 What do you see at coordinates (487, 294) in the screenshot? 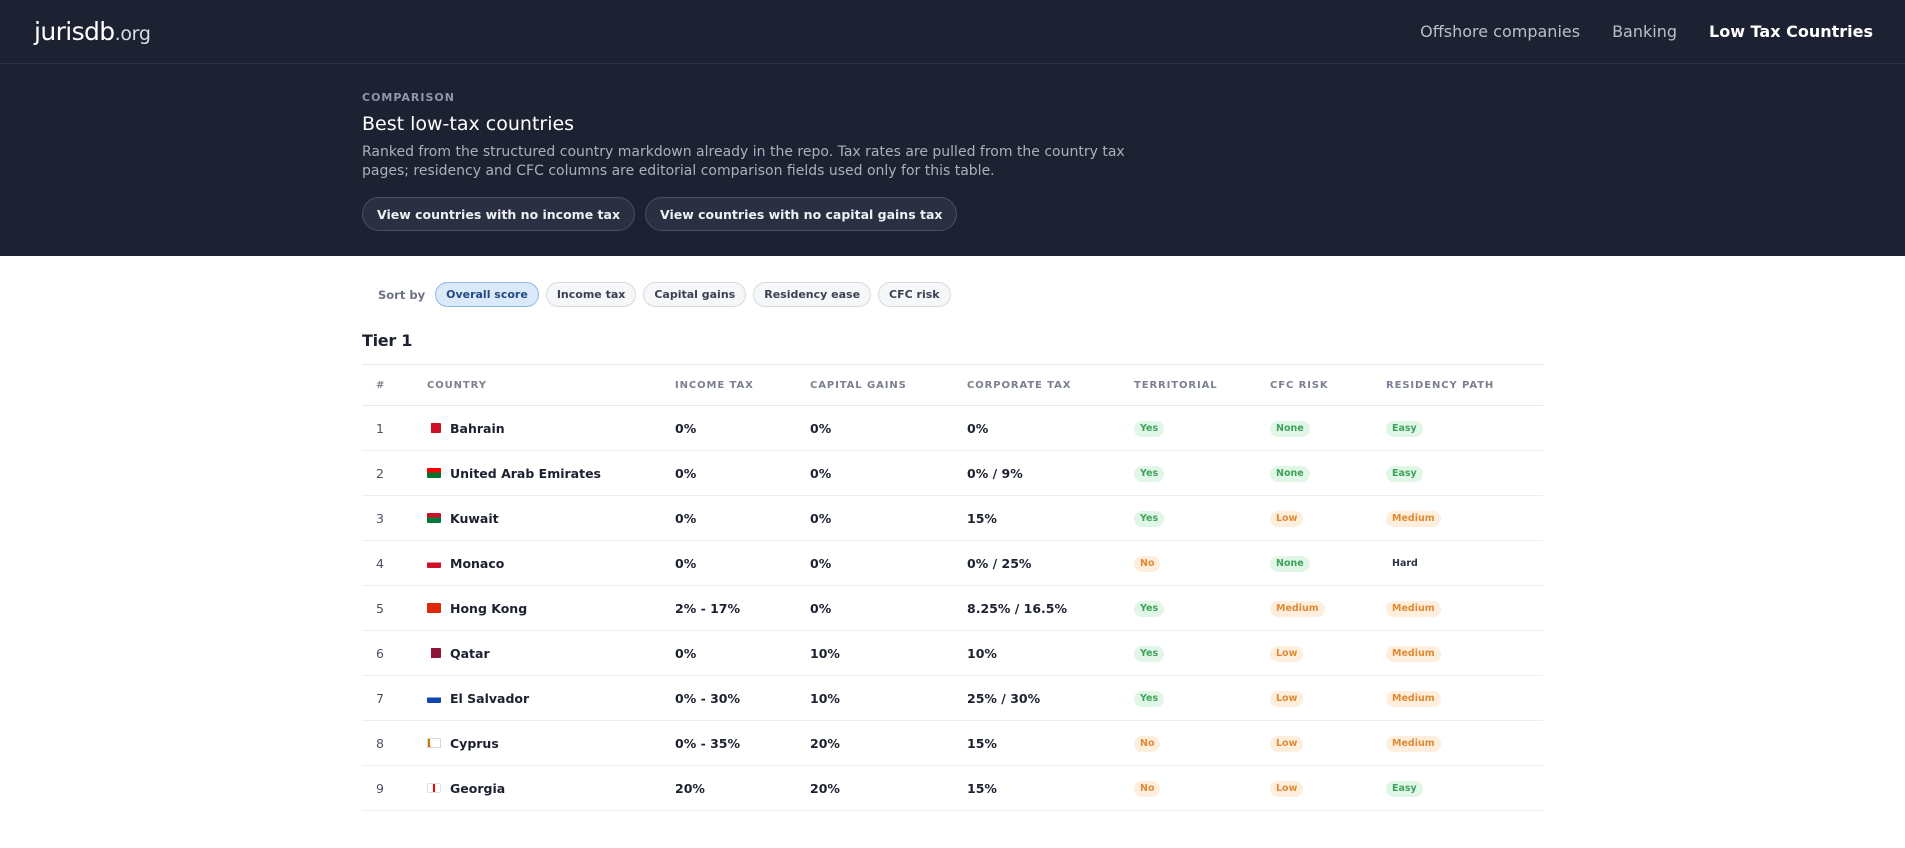
I see `sort-chip-overall-score: Overall score` at bounding box center [487, 294].